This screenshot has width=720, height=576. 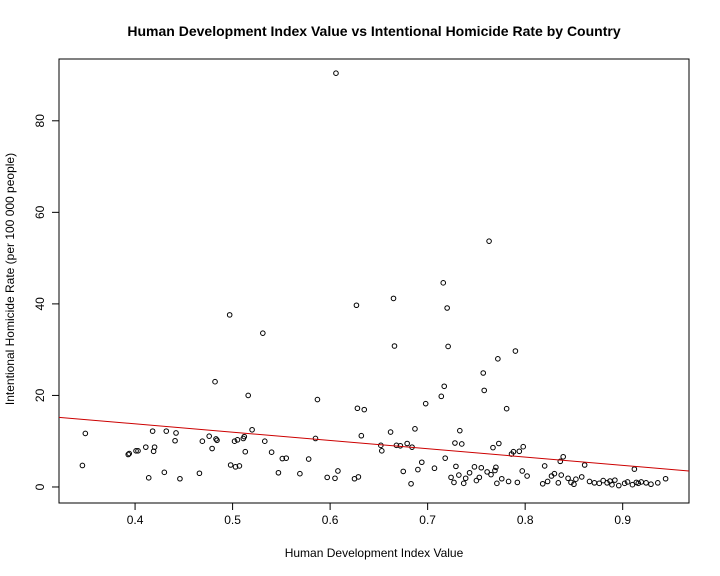 I want to click on y-tick-label: 20, so click(x=40, y=395).